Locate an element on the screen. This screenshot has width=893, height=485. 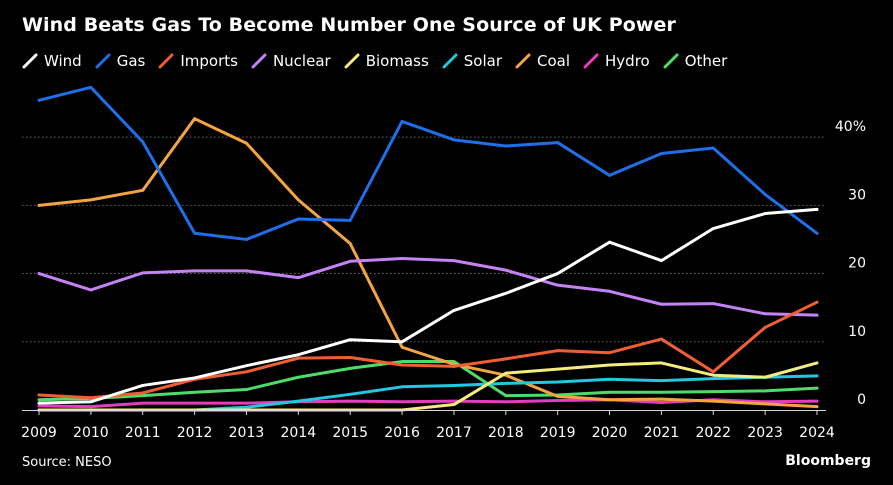
data-point-wind-2021 is located at coordinates (661, 260).